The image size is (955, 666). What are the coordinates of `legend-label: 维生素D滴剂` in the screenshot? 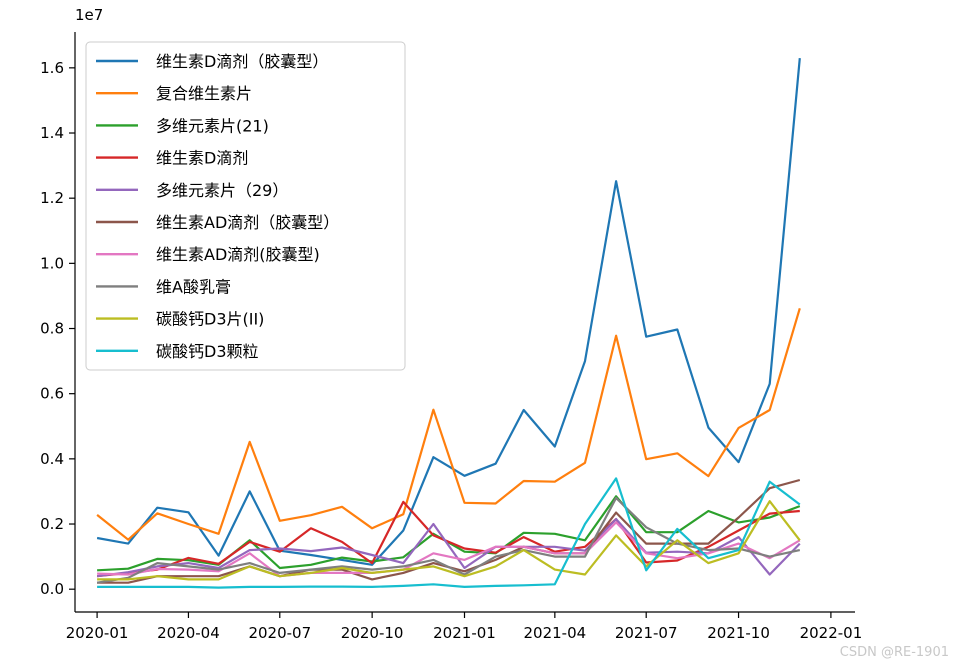 It's located at (202, 158).